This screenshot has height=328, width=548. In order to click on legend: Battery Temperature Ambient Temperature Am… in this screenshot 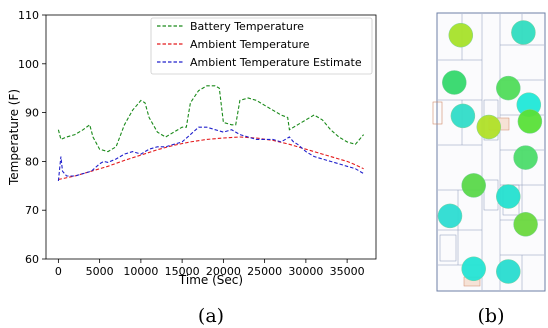, I will do `click(261, 46)`.